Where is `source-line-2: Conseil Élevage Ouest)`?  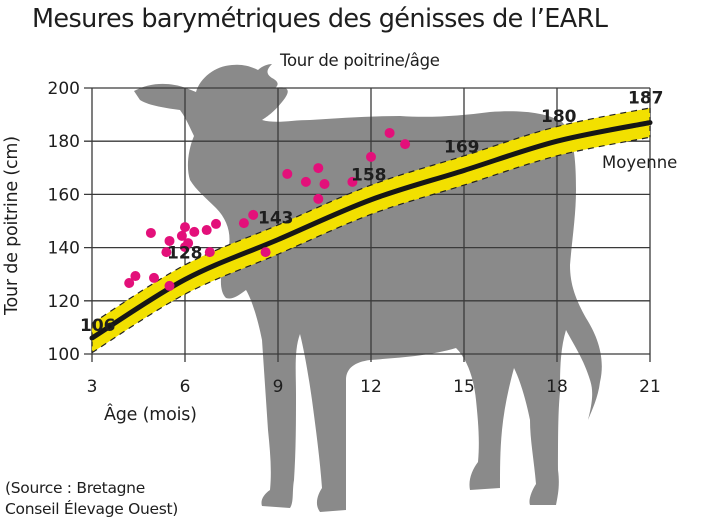 source-line-2: Conseil Élevage Ouest) is located at coordinates (92, 509).